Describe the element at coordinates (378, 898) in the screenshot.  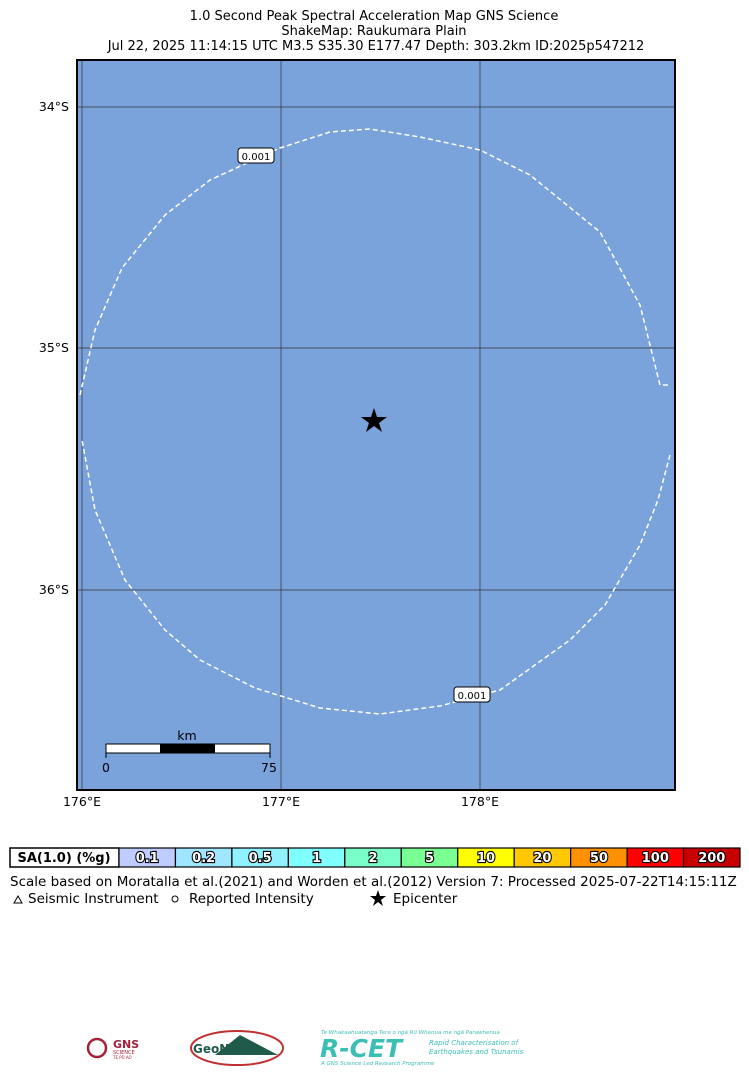
I see `epicenter-symbol` at that location.